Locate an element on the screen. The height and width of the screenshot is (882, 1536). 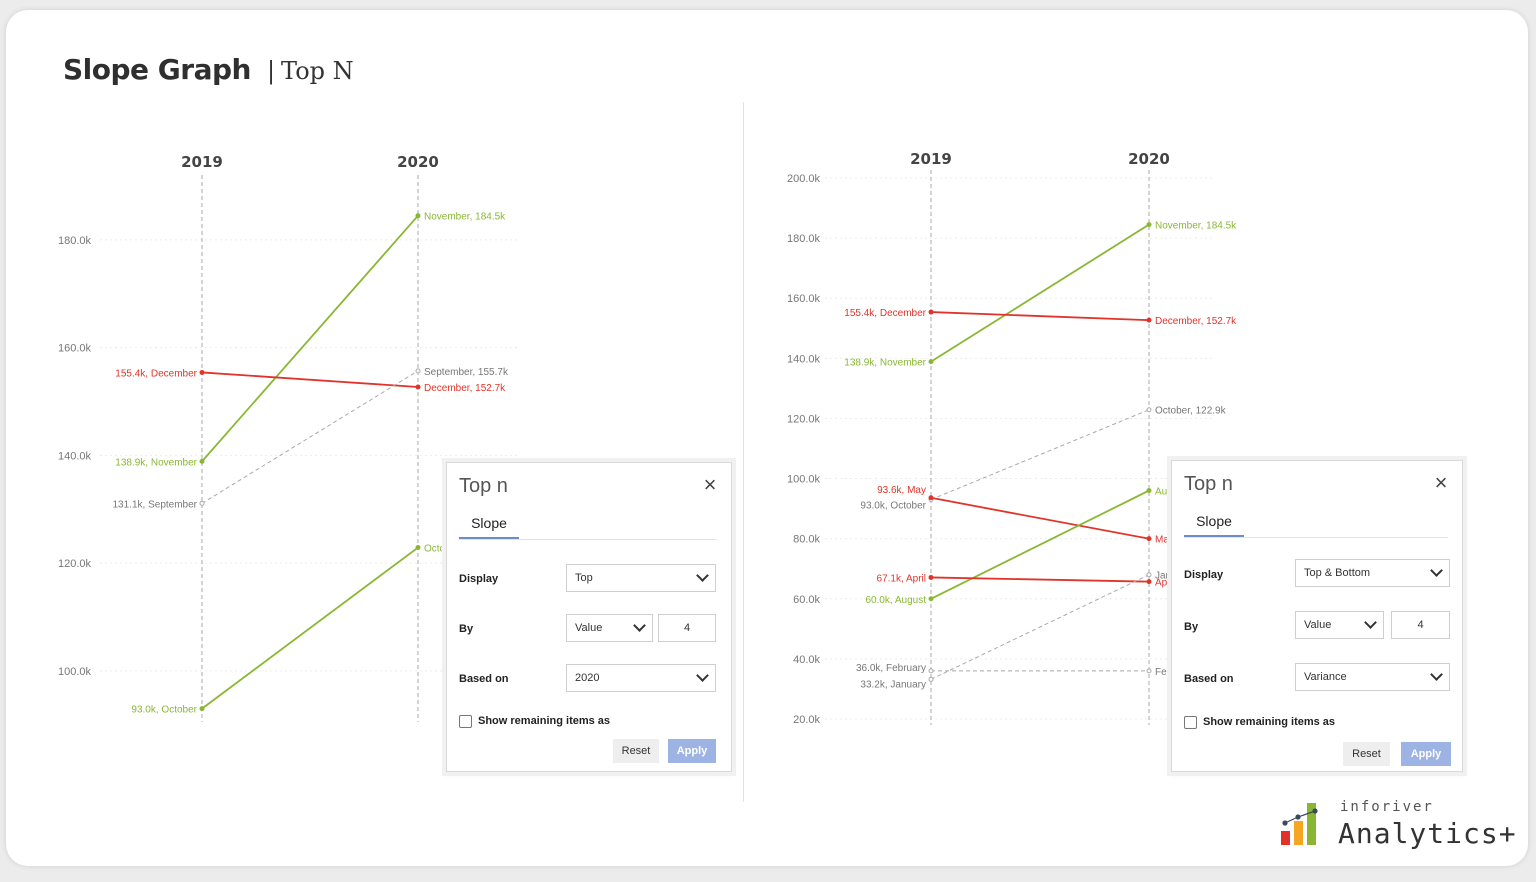
inforiver-logo: inforiver Analytics+ is located at coordinates (1396, 825).